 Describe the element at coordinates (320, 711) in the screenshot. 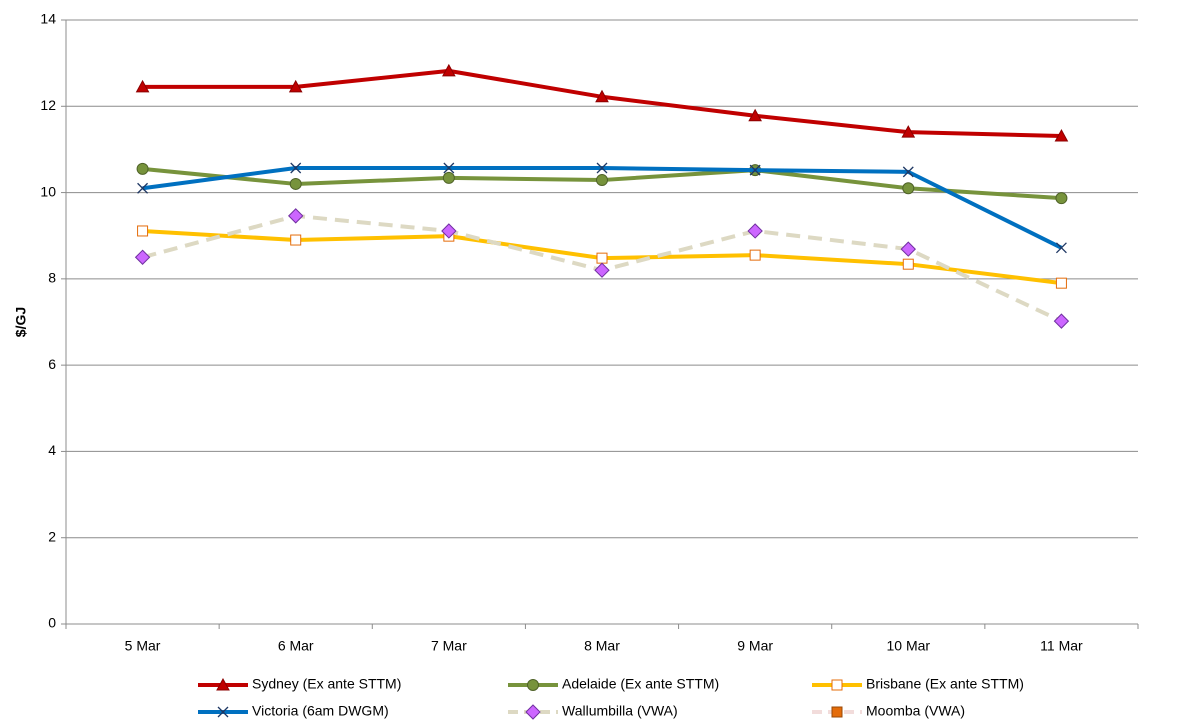

I see `legend-label: Victoria (6am DWGM)` at that location.